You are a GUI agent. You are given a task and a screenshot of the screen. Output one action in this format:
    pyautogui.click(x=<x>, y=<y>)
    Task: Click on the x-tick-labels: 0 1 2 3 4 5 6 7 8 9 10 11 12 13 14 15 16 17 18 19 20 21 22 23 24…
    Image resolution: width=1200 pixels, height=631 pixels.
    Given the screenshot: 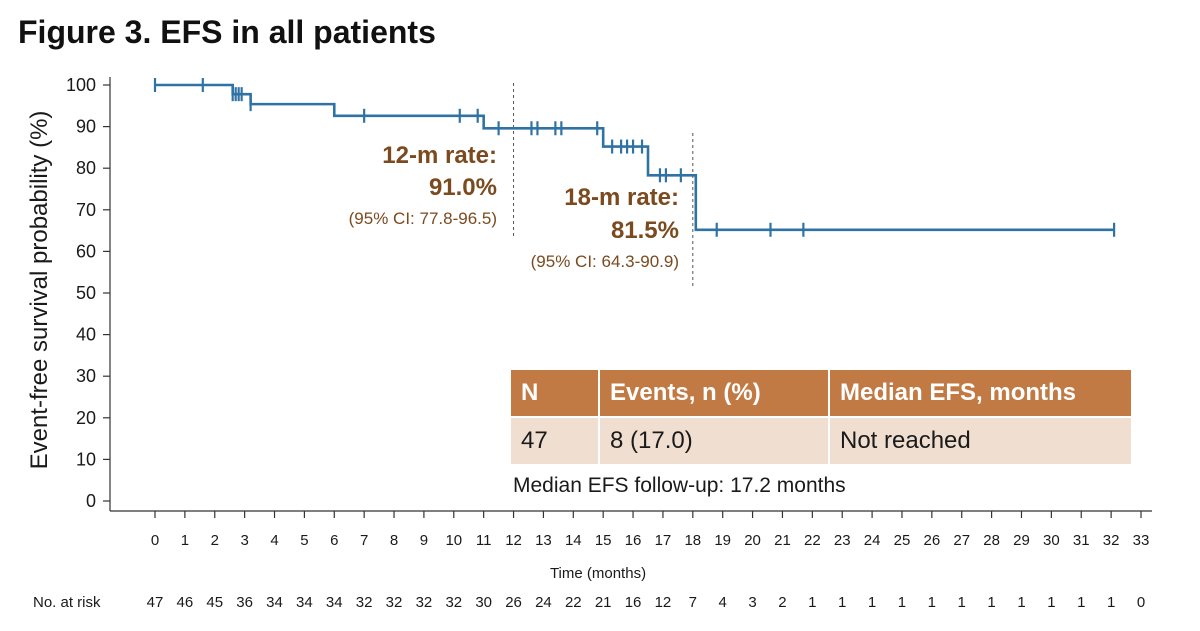 What is the action you would take?
    pyautogui.click(x=650, y=540)
    